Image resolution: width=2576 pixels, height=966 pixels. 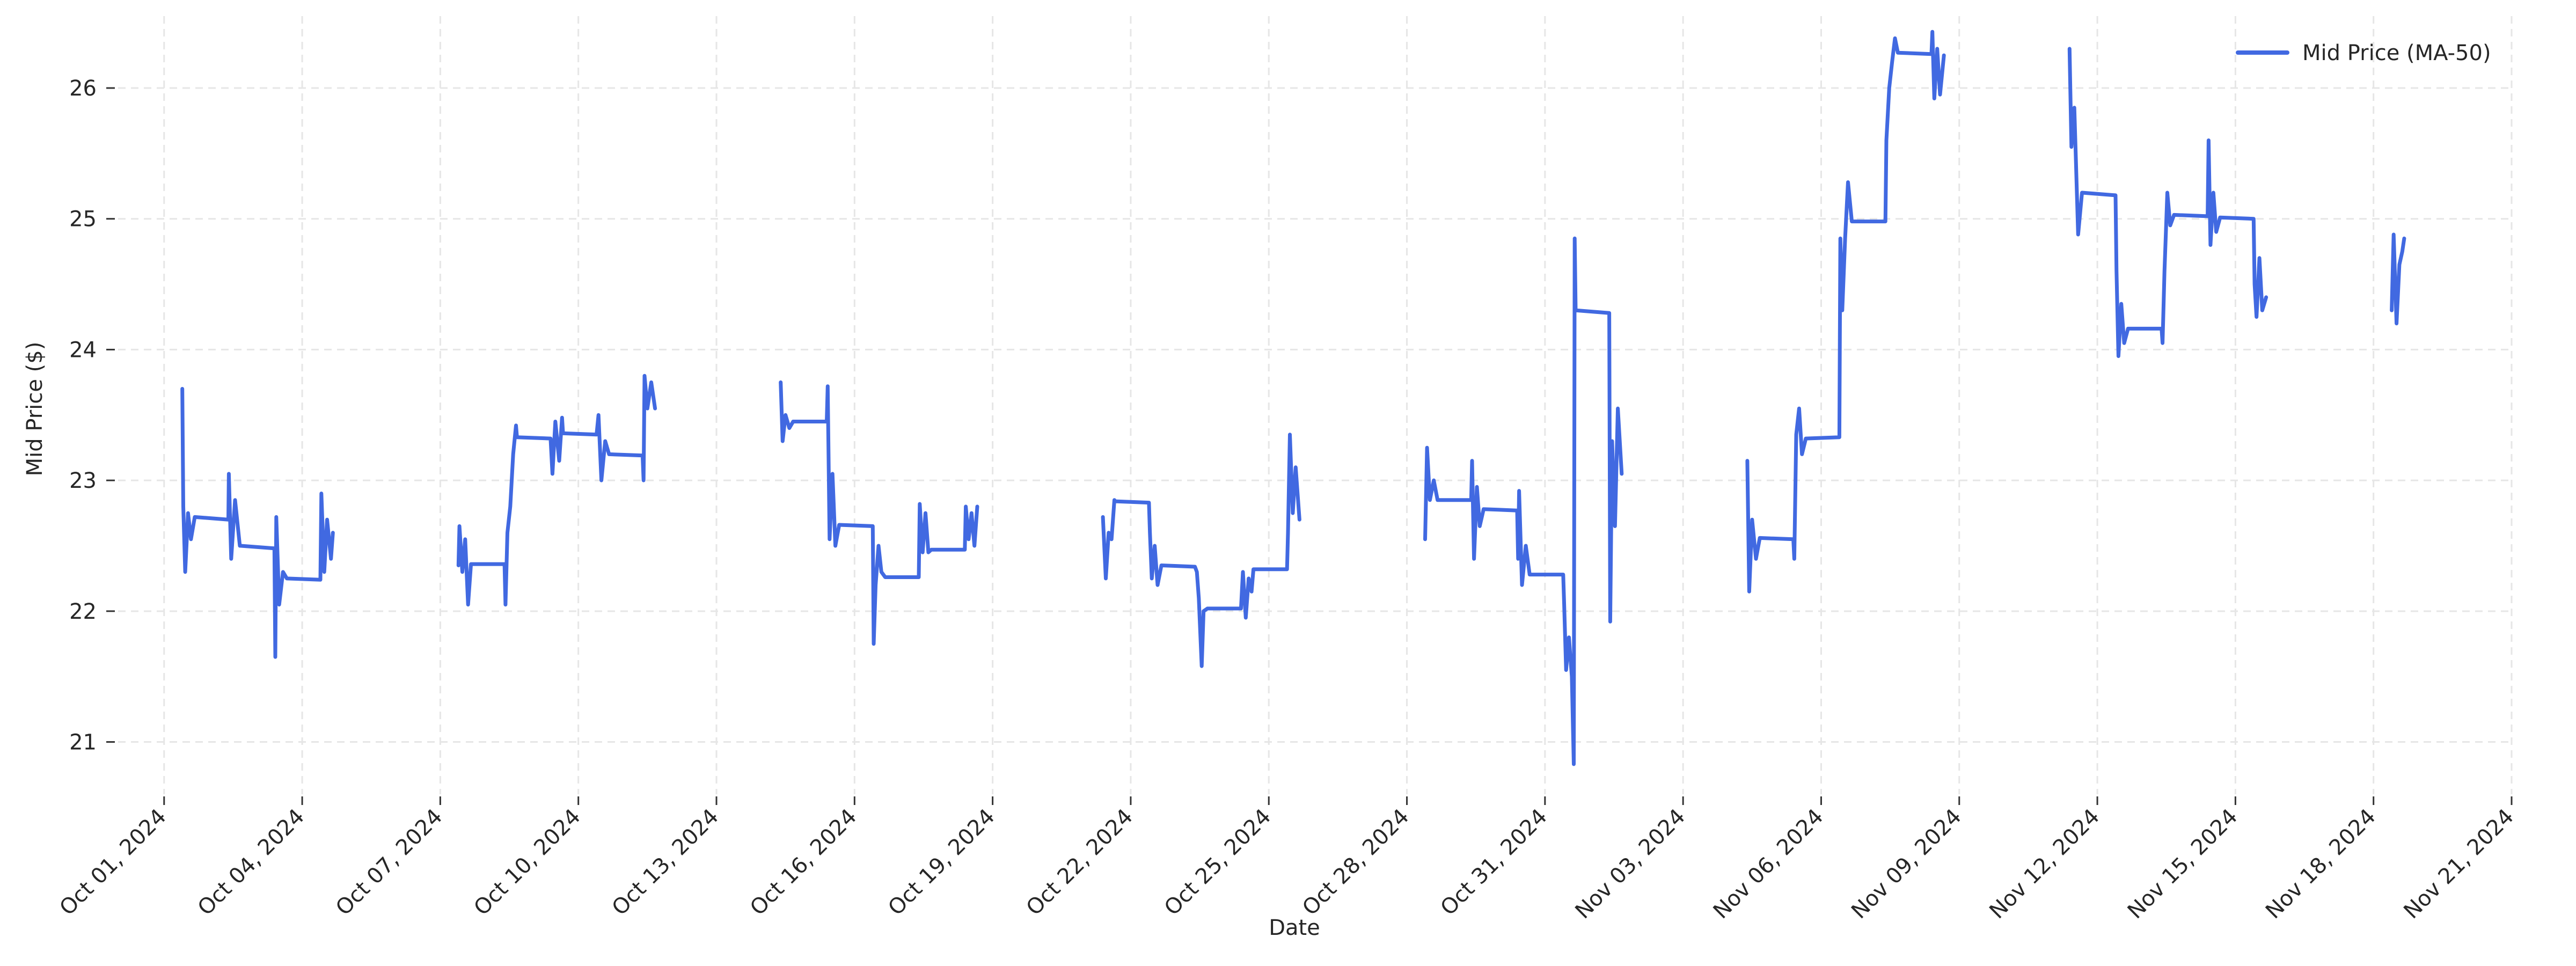 I want to click on x-tick-label: Oct 19, 2024, so click(x=941, y=862).